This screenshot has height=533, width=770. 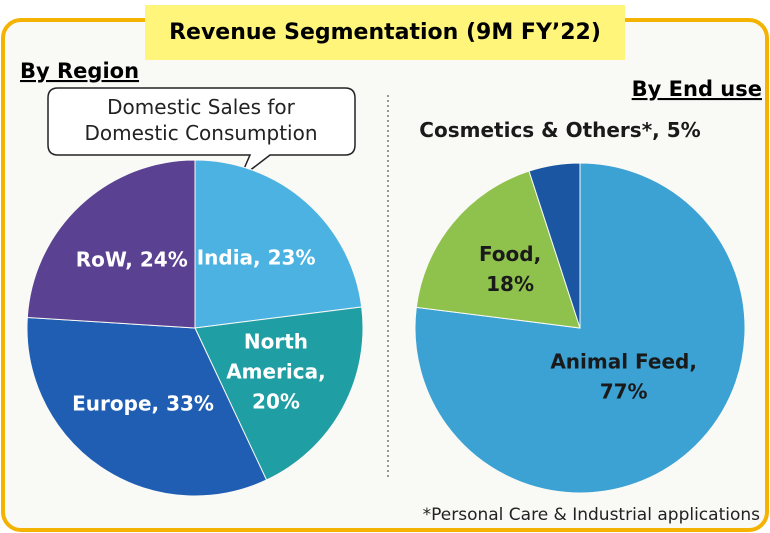 I want to click on callout: Domestic Sales for Domestic Consumption, so click(x=200, y=120).